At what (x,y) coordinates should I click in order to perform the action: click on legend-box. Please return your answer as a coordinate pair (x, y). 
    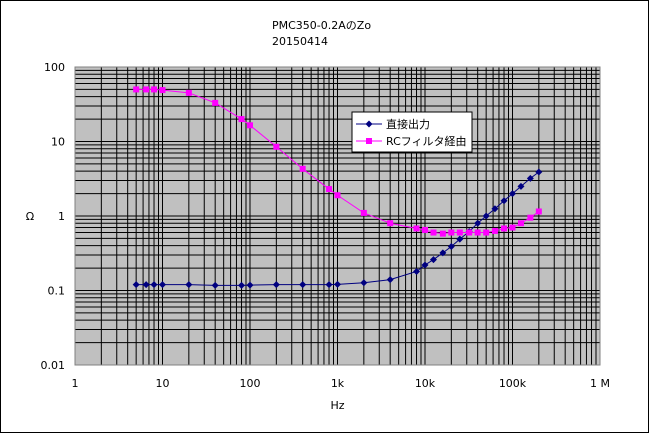
    Looking at the image, I should click on (412, 132).